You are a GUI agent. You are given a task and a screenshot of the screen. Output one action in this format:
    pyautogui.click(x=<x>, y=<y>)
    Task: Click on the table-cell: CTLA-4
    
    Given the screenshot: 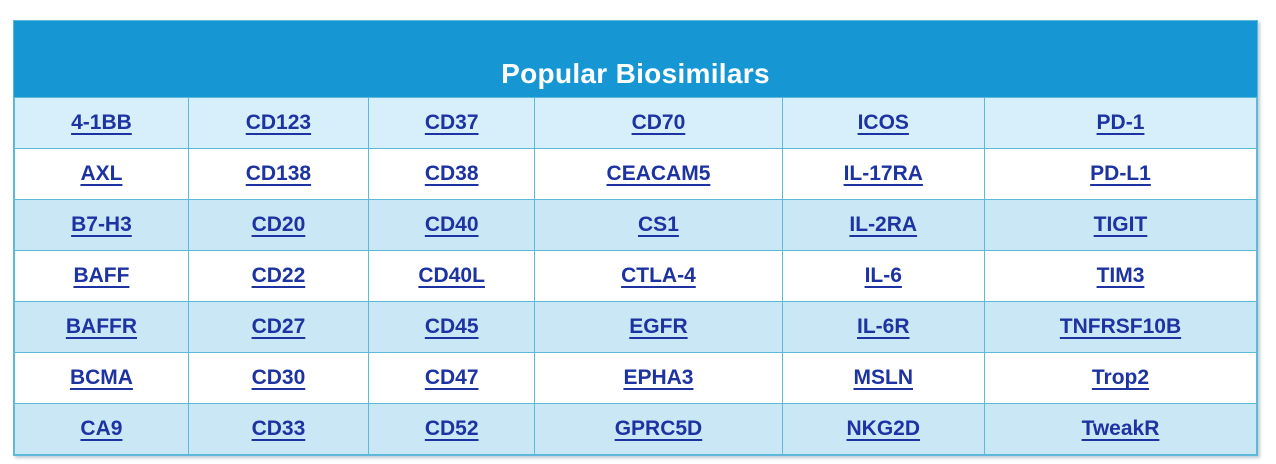 What is the action you would take?
    pyautogui.click(x=658, y=276)
    